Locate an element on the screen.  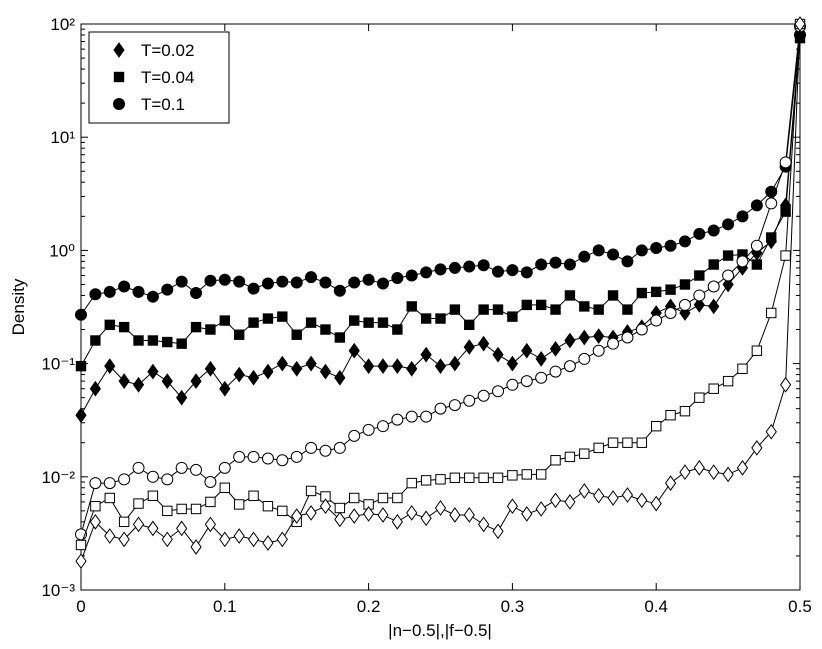
x-tick-label: 0.4 is located at coordinates (656, 606).